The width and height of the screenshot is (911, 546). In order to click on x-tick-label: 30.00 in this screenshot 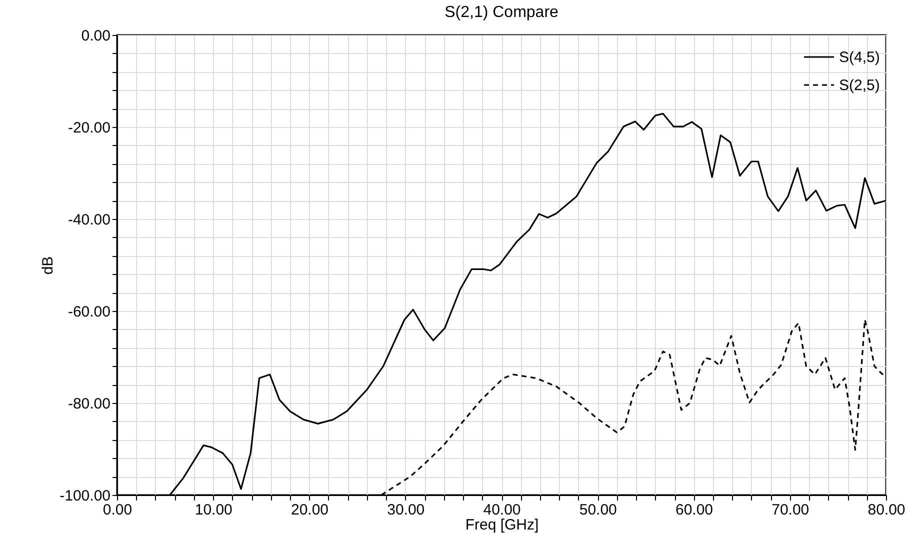, I will do `click(406, 510)`.